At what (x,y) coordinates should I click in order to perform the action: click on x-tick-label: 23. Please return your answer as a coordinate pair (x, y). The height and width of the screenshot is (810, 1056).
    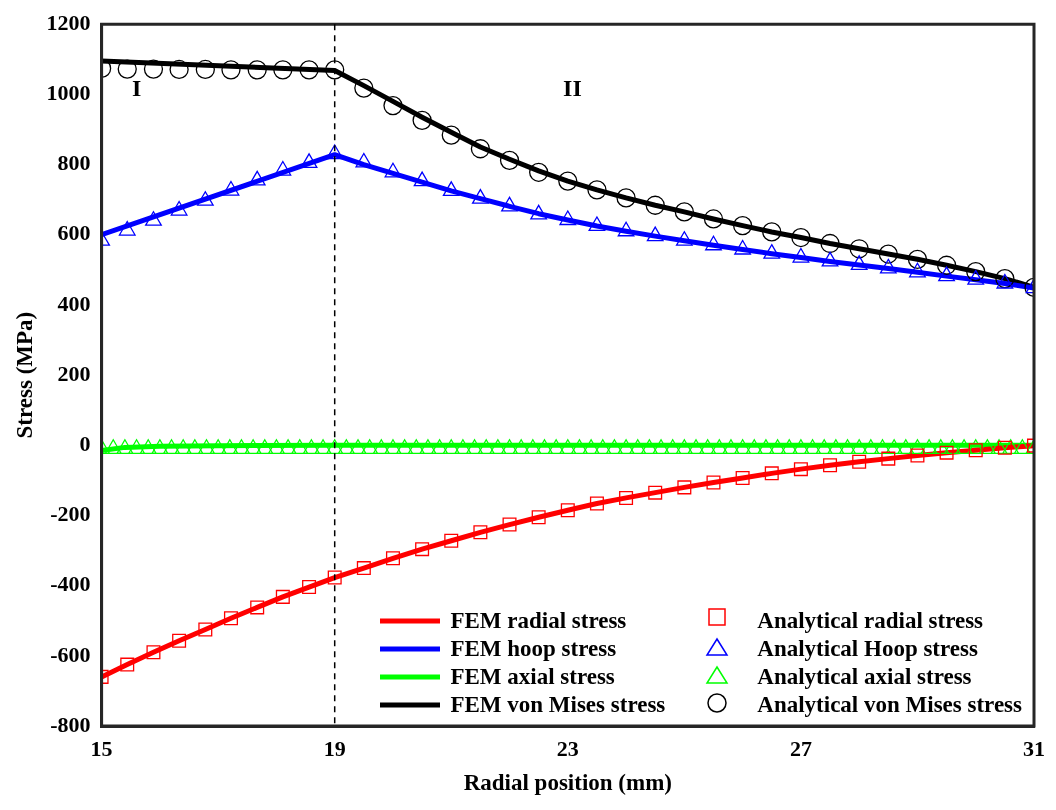
    Looking at the image, I should click on (567, 748).